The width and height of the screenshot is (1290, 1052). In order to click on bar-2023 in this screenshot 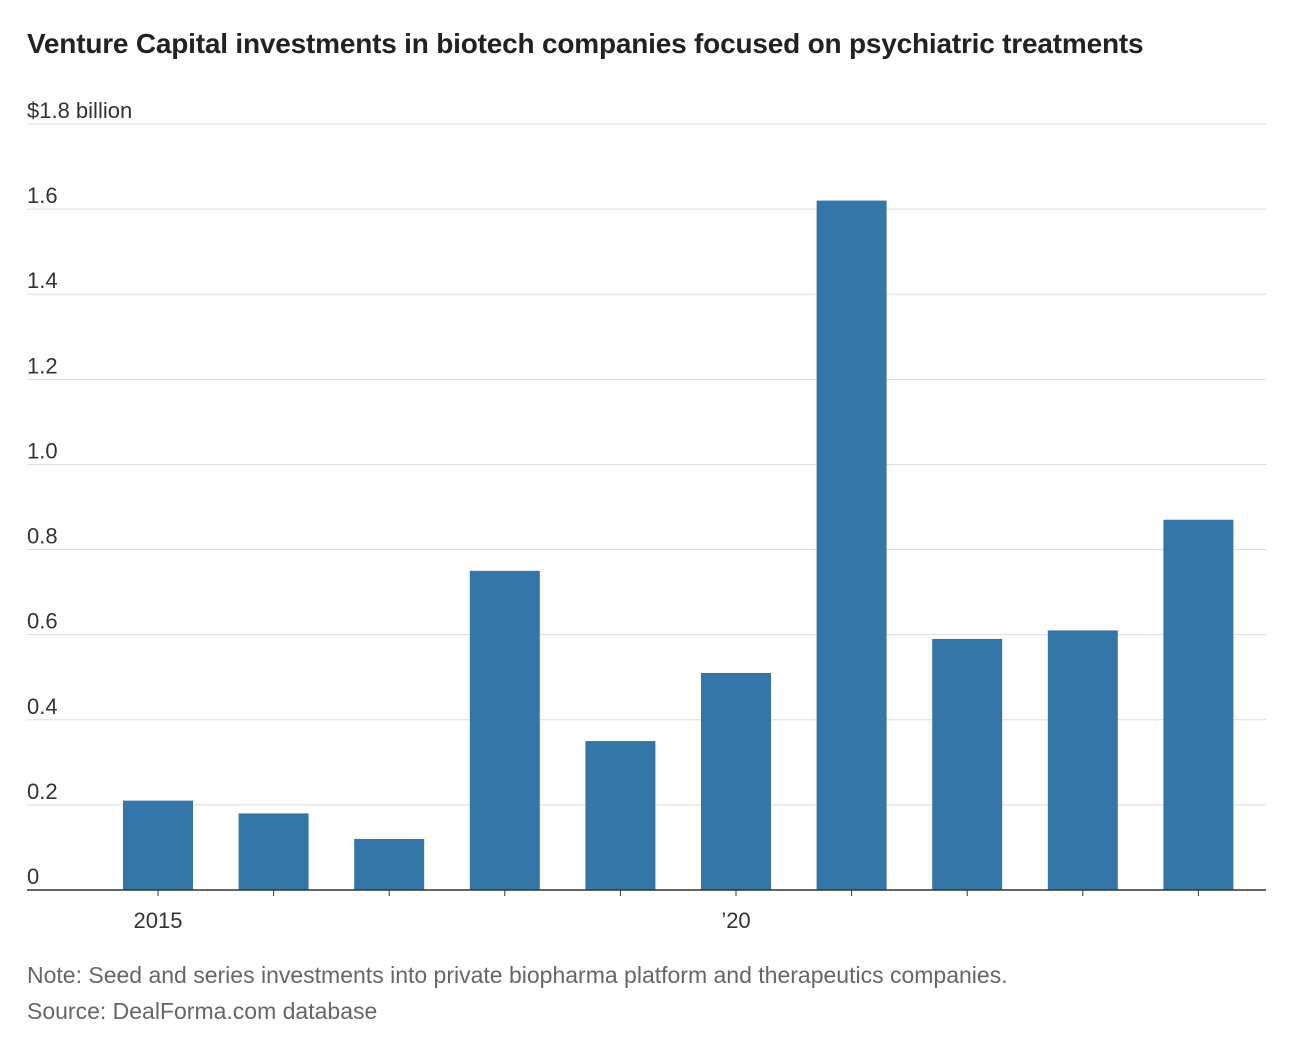, I will do `click(1082, 760)`.